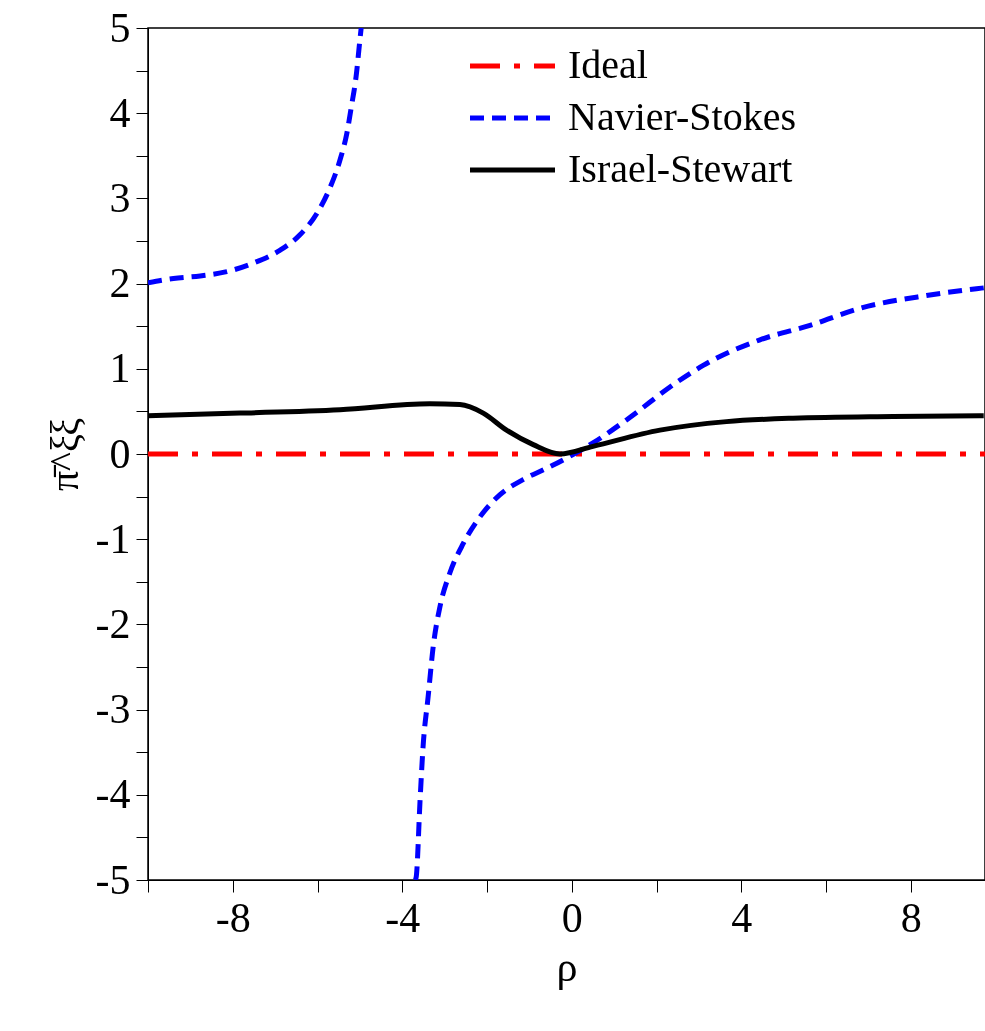 The width and height of the screenshot is (985, 1031). Describe the element at coordinates (742, 917) in the screenshot. I see `x-tick-label: 4` at that location.